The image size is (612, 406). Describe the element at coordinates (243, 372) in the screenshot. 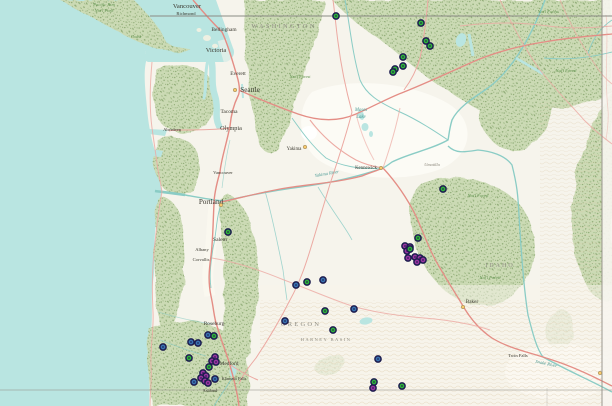

I see `route-66-klamath` at that location.